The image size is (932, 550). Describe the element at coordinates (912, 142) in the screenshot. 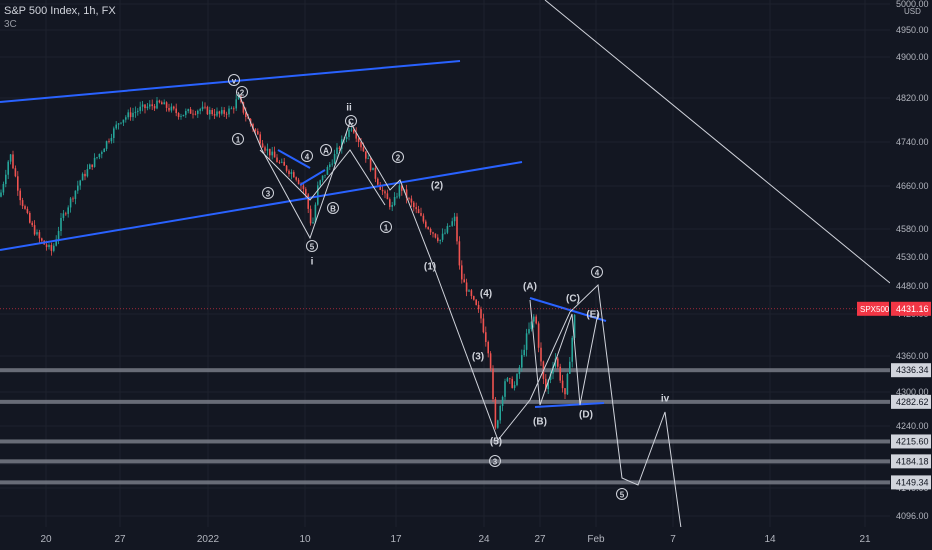

I see `y-axis-tick-label: 4740.00` at that location.